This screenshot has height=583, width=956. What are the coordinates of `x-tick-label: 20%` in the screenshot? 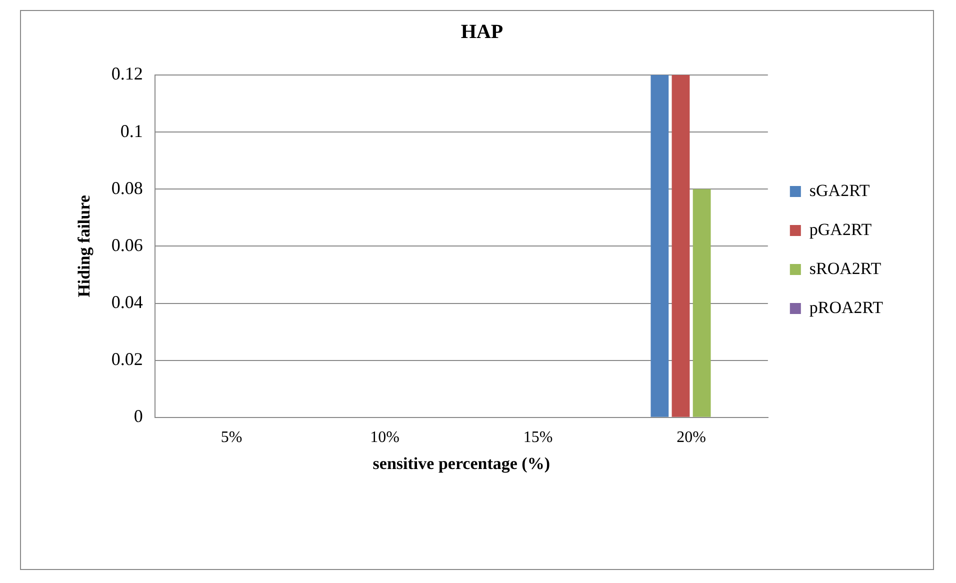 It's located at (691, 437).